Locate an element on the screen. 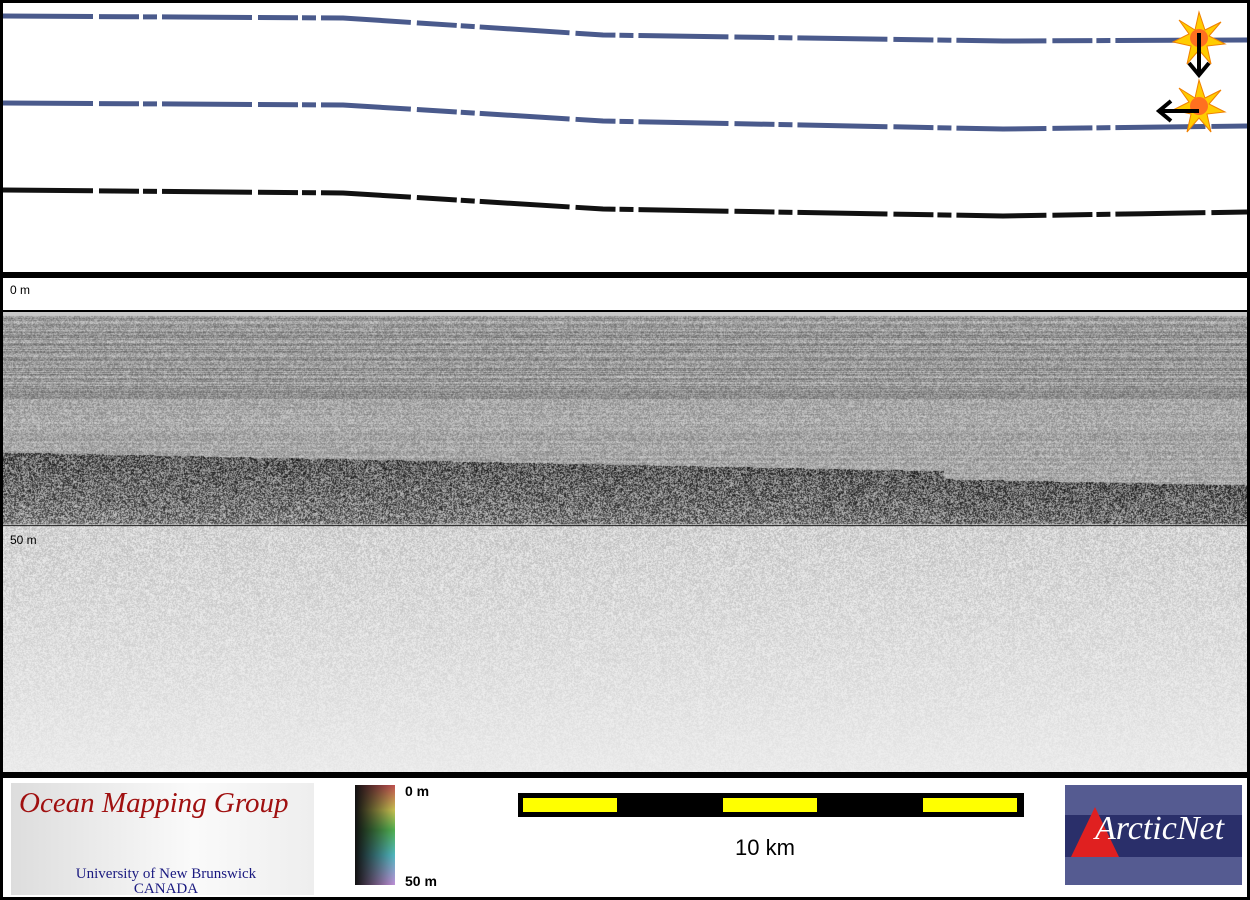 This screenshot has height=900, width=1250. track-line-lower is located at coordinates (625, 203).